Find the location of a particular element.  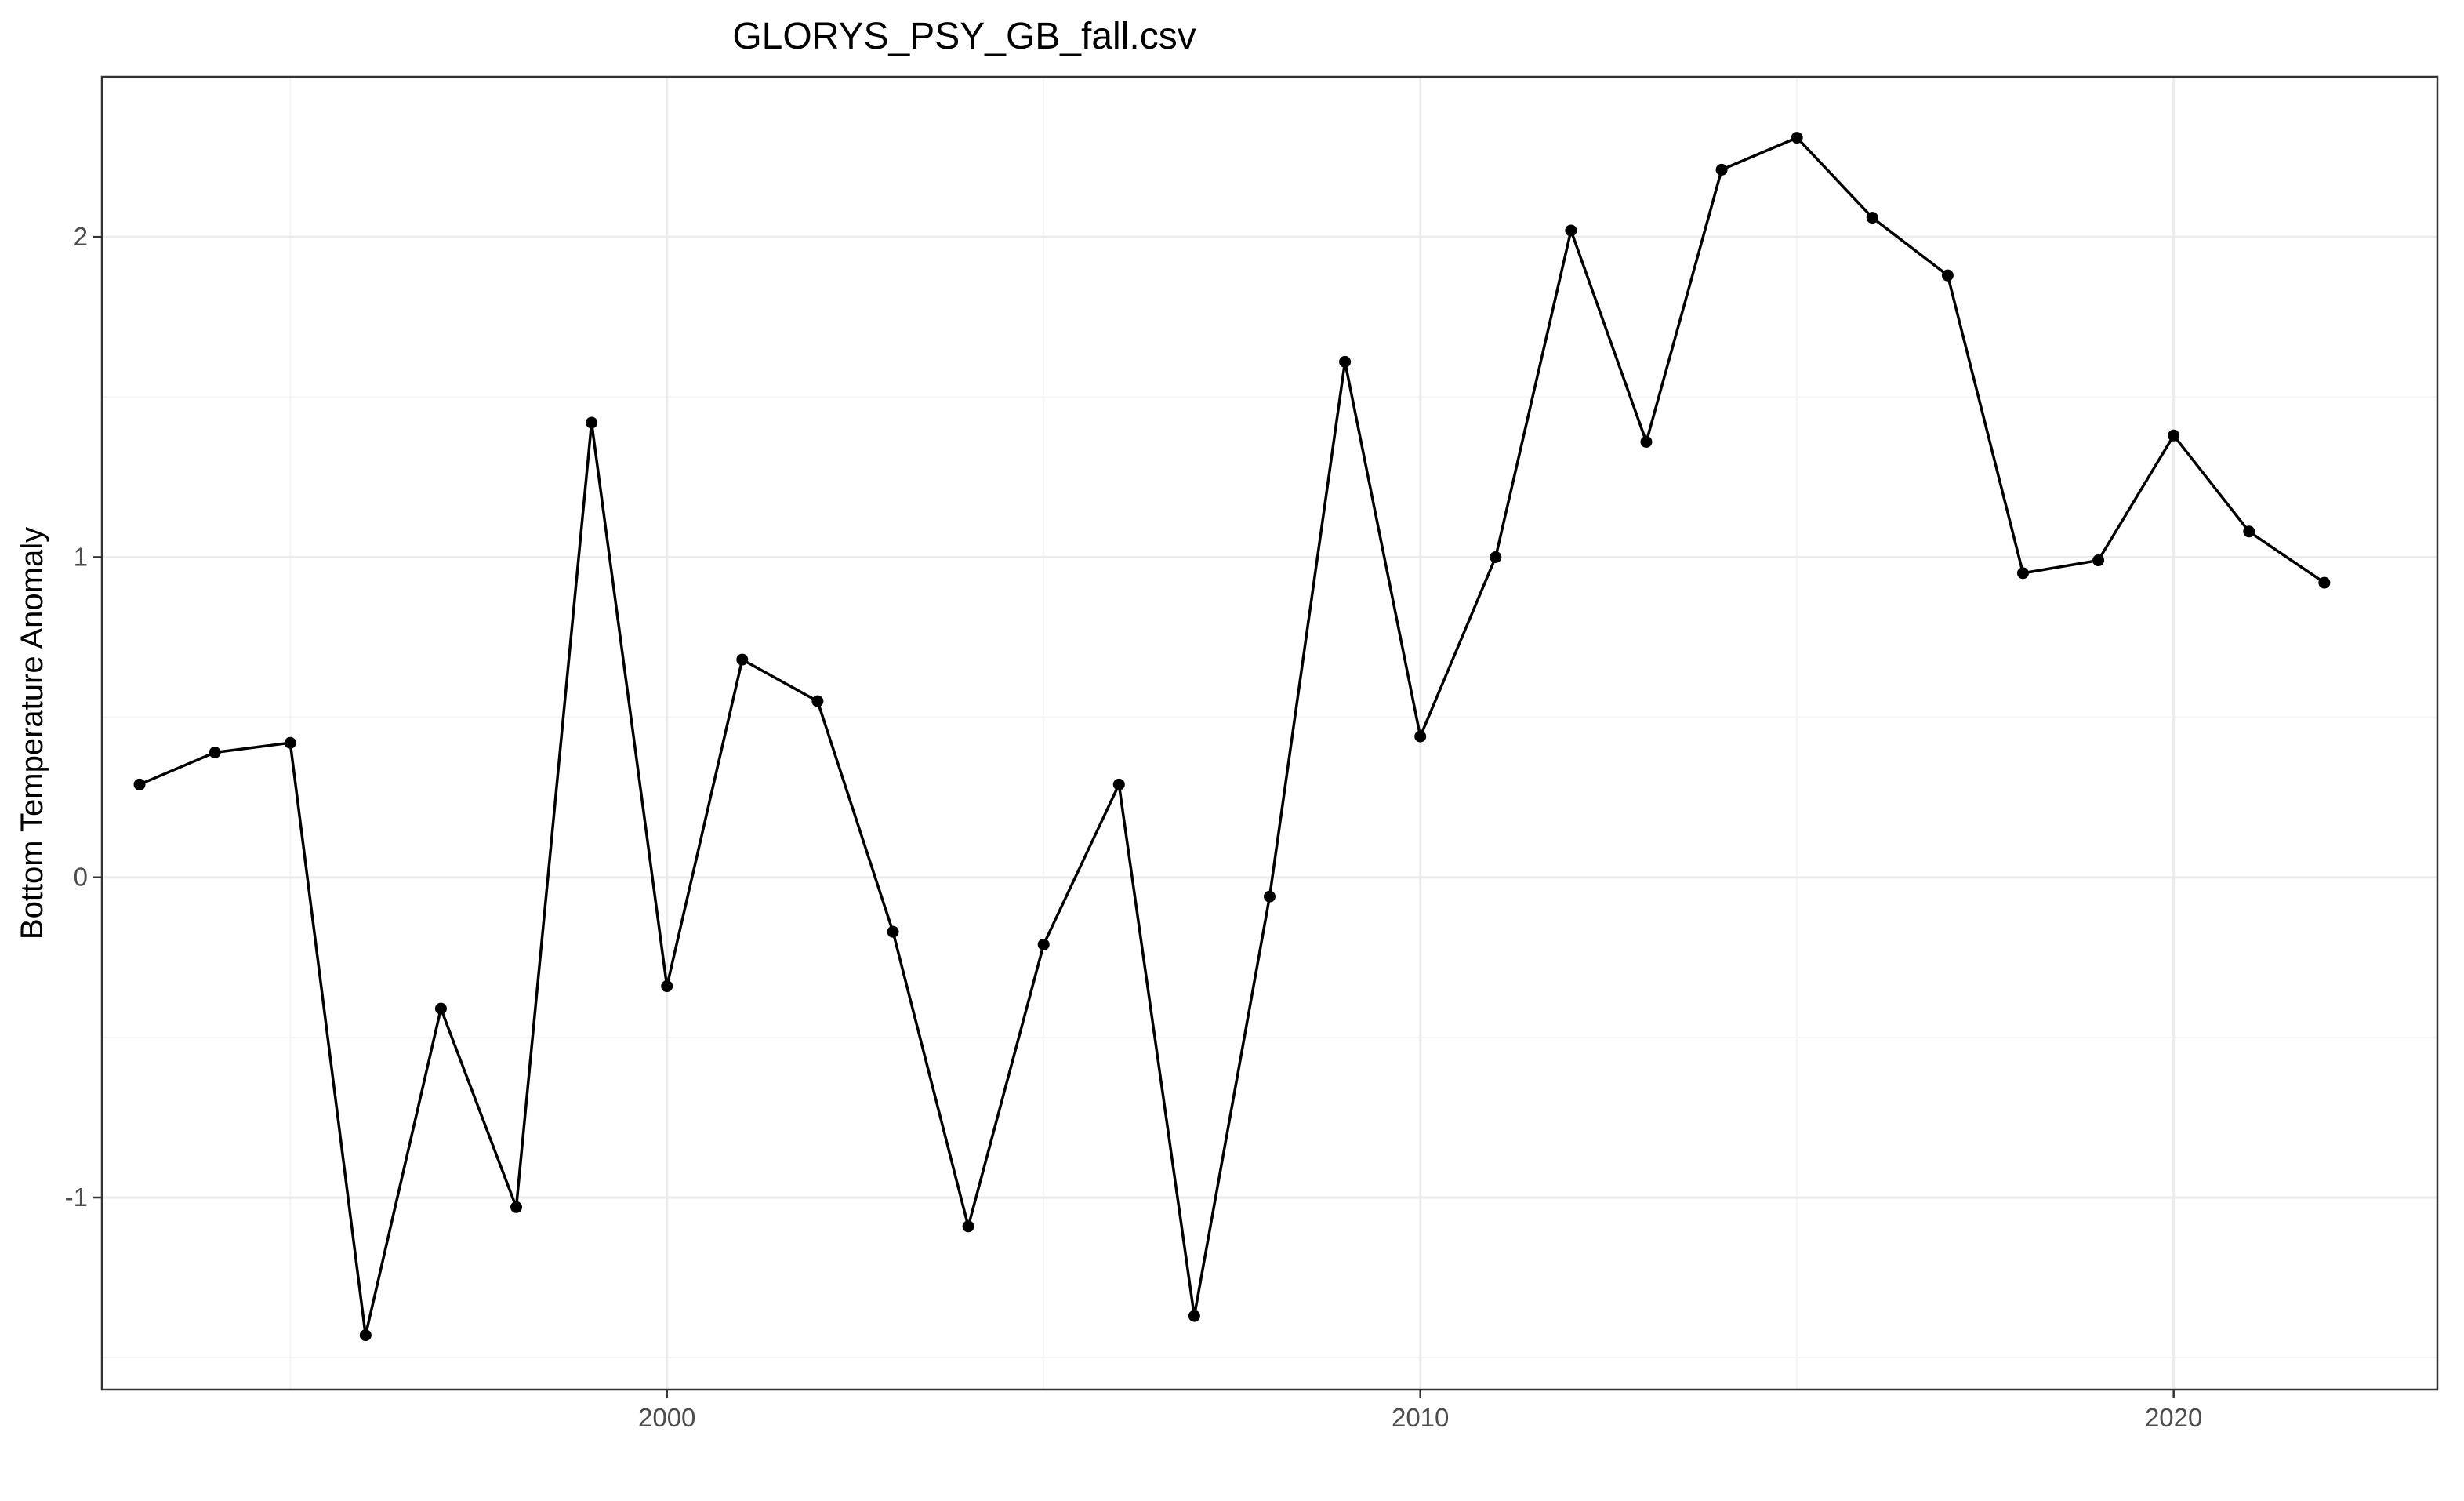

y-tick-label: -1 is located at coordinates (76, 1197).